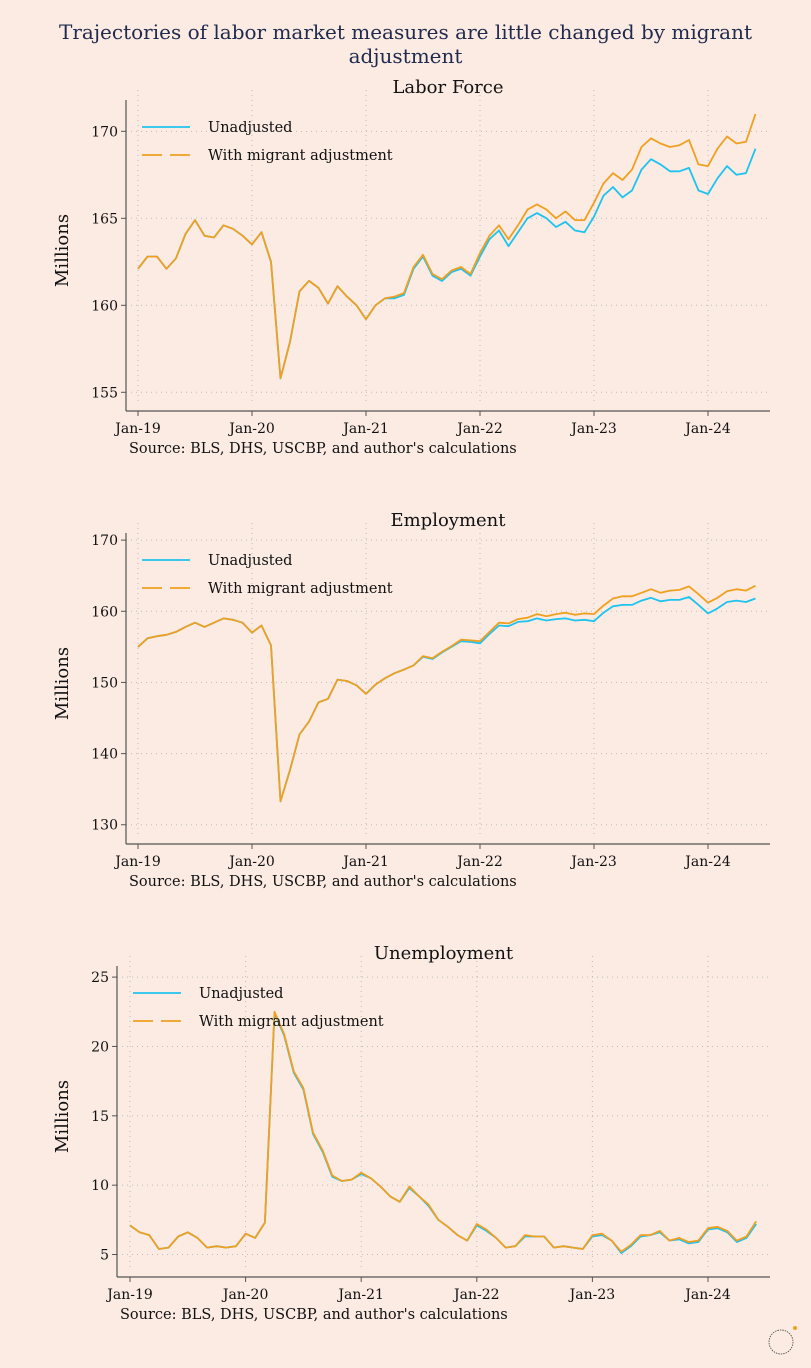 The width and height of the screenshot is (811, 1368). Describe the element at coordinates (104, 219) in the screenshot. I see `y-tick-label: 165` at that location.